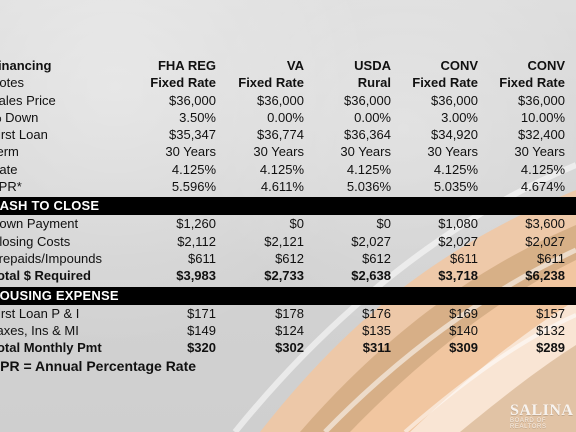 The height and width of the screenshot is (432, 576). Describe the element at coordinates (12, 83) in the screenshot. I see `row-label: Notes` at that location.